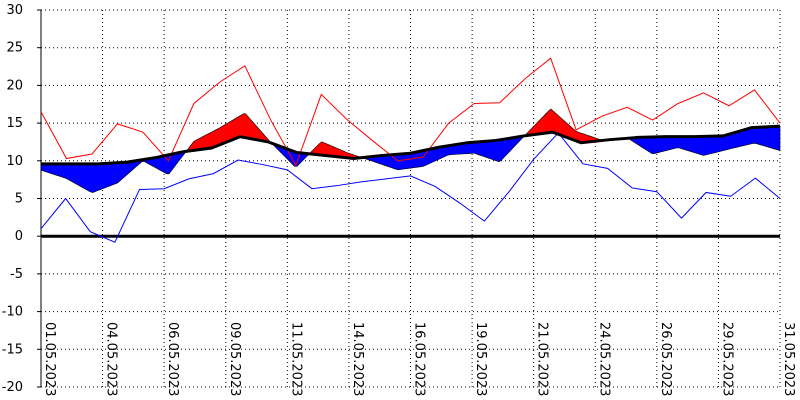 Image resolution: width=800 pixels, height=400 pixels. I want to click on x-tick-label: 14.05.2023, so click(357, 359).